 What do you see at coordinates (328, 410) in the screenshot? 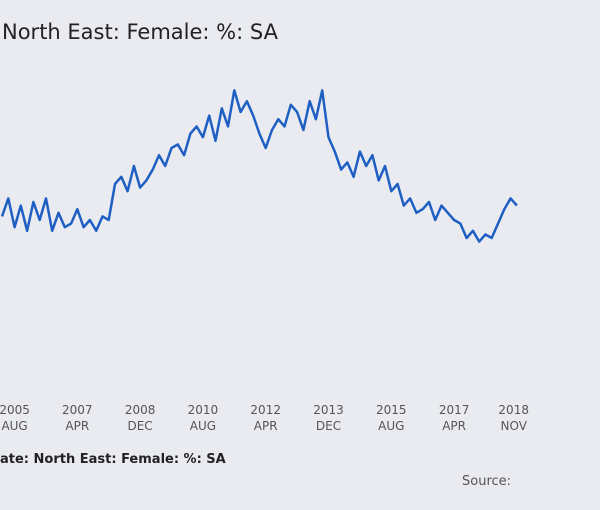
I see `x-tick-year-5: 2013` at bounding box center [328, 410].